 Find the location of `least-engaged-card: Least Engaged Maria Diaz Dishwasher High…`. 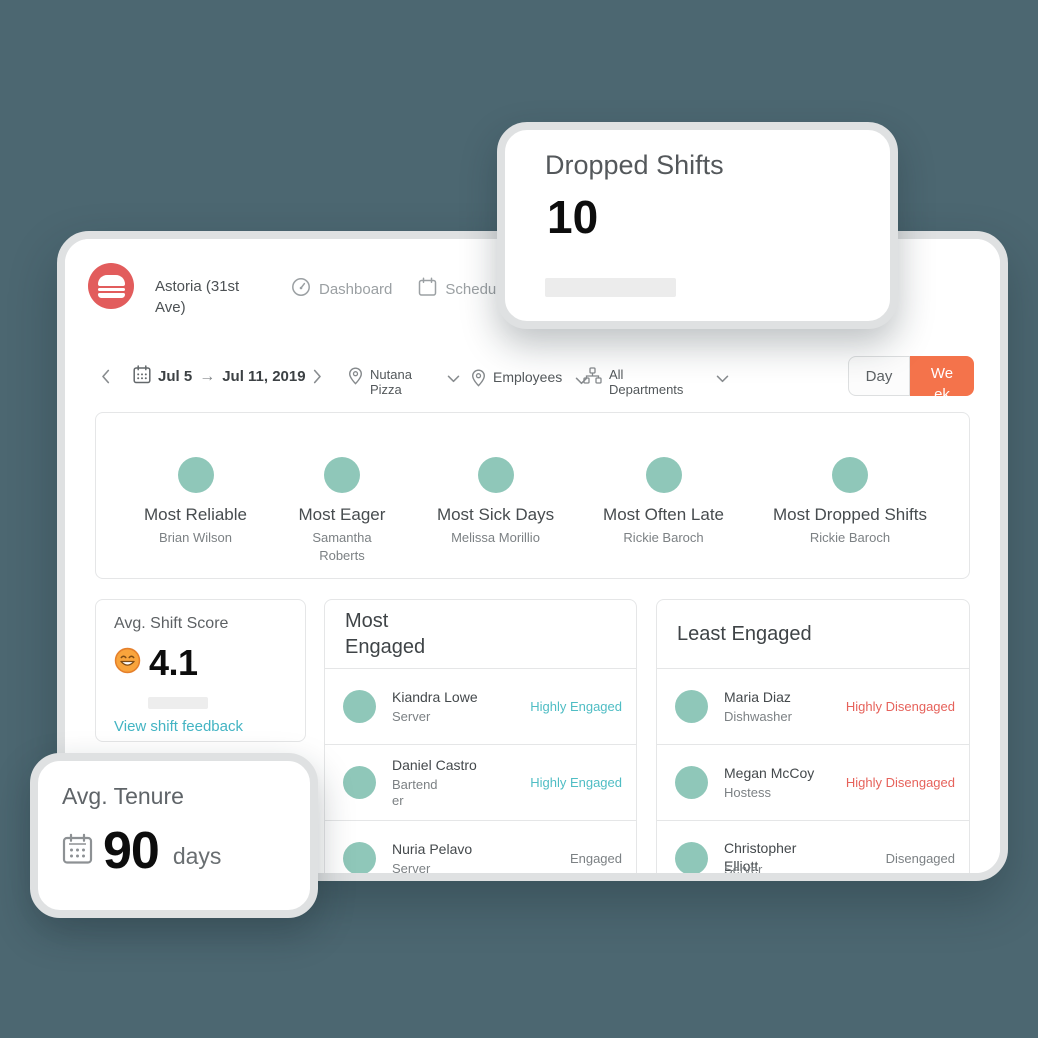

least-engaged-card: Least Engaged Maria Diaz Dishwasher High… is located at coordinates (813, 736).